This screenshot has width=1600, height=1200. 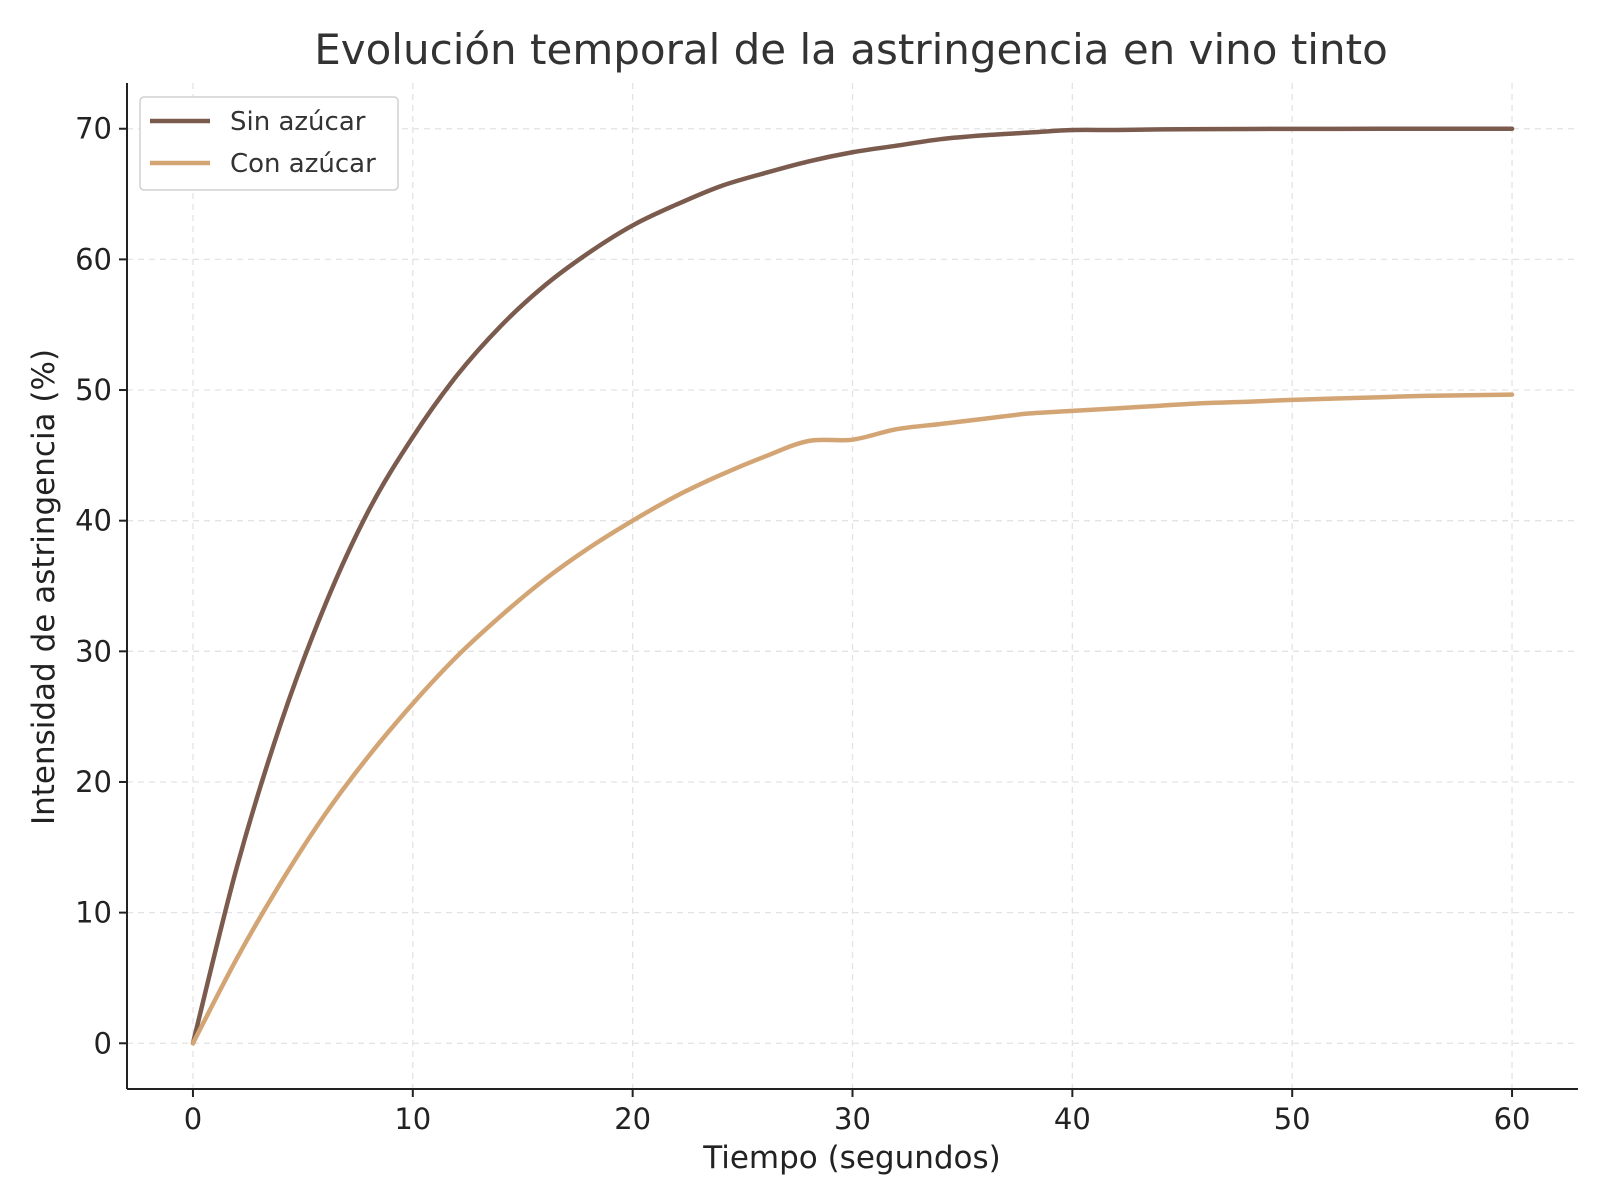 What do you see at coordinates (44, 587) in the screenshot?
I see `y-axis-label: Intensidad de astringencia (%)` at bounding box center [44, 587].